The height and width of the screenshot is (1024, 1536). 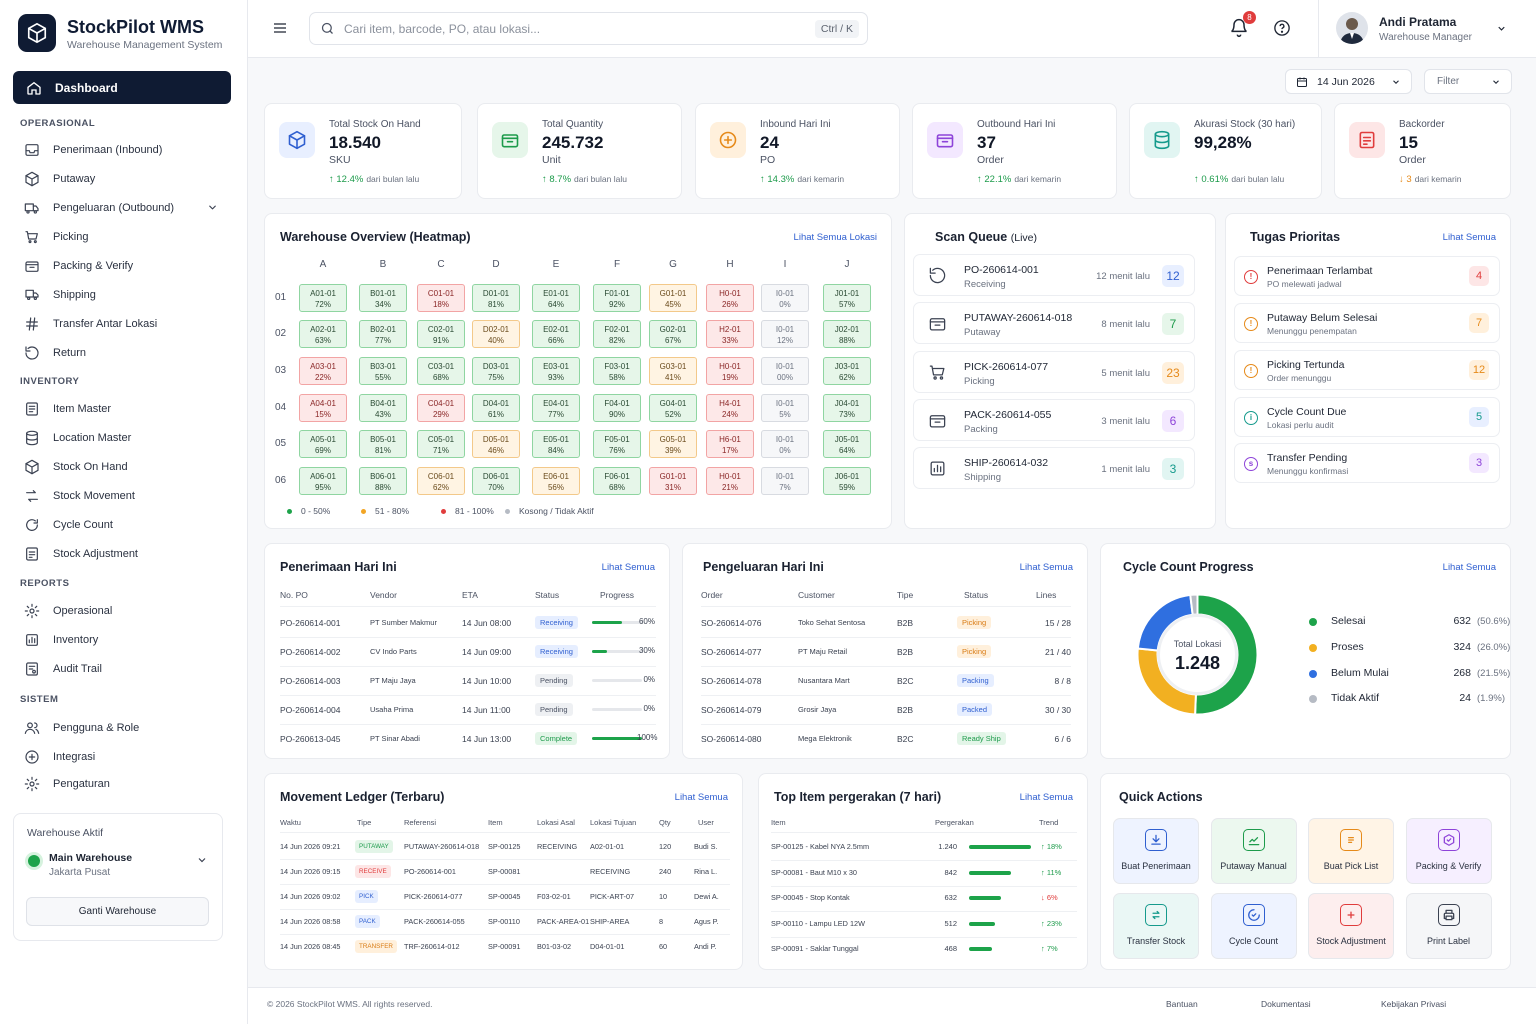 What do you see at coordinates (496, 334) in the screenshot?
I see `heatmap-cell: D02-01 40%` at bounding box center [496, 334].